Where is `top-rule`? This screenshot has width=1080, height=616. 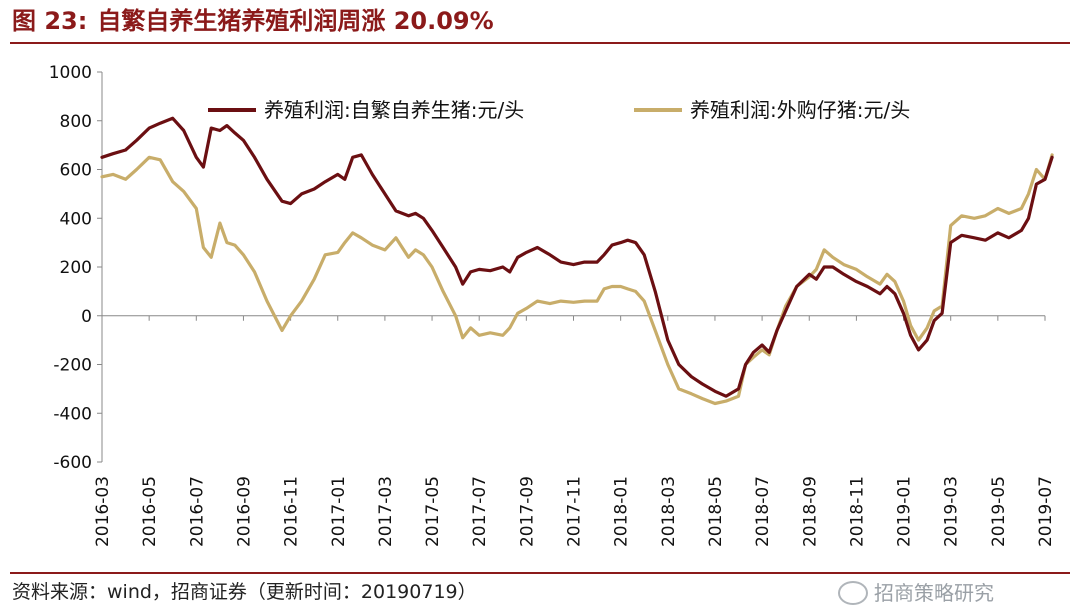 top-rule is located at coordinates (540, 43).